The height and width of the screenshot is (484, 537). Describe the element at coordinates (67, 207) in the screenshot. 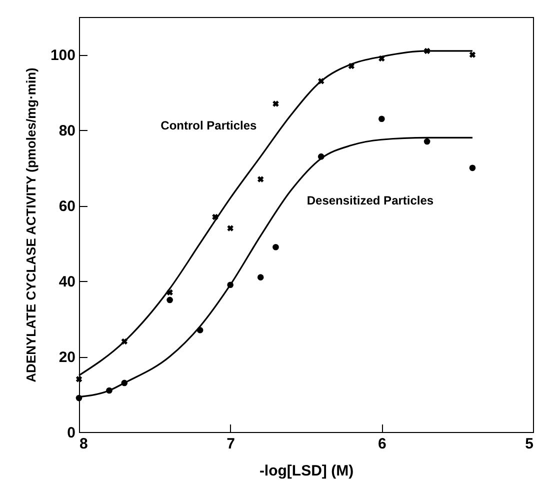

I see `y-tick-label: 60` at that location.